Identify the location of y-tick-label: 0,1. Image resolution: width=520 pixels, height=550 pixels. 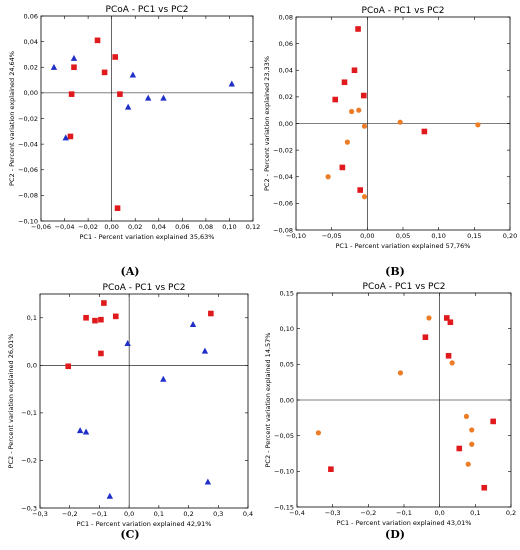
(32, 318).